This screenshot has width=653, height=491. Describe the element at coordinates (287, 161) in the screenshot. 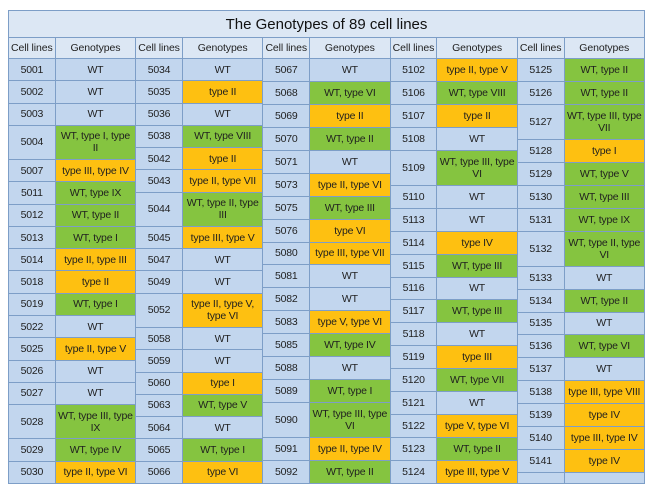

I see `cell-line-number: 5071` at that location.